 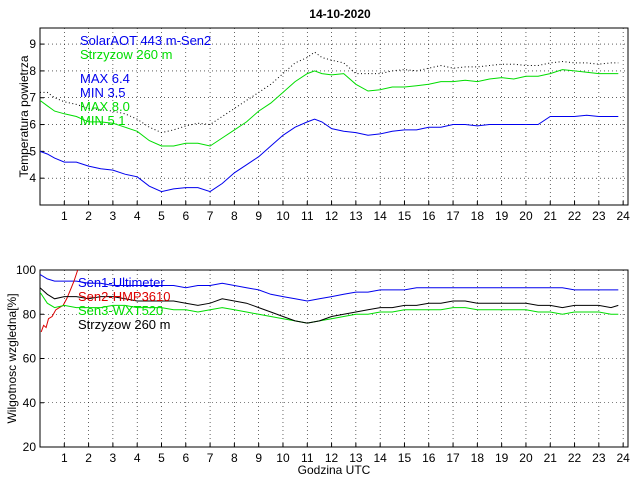 What do you see at coordinates (340, 14) in the screenshot?
I see `chart-title: 14-10-2020` at bounding box center [340, 14].